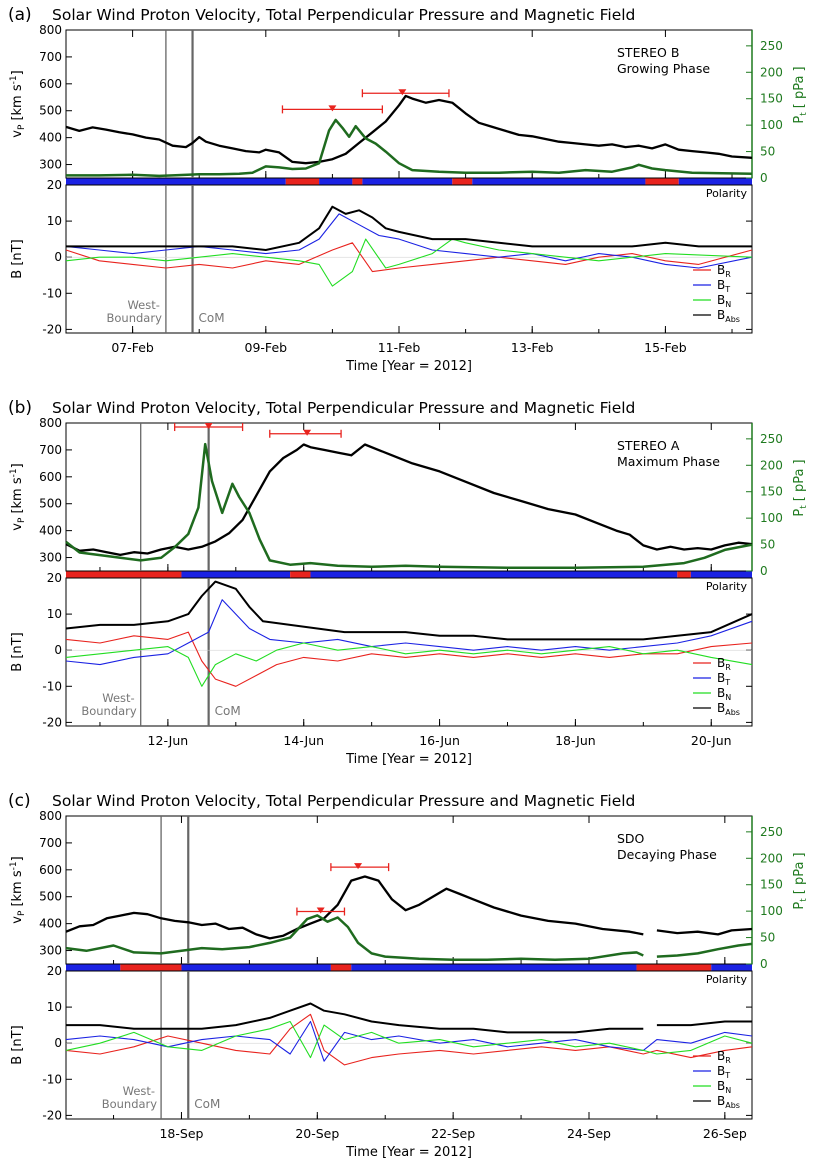  I want to click on b-tick-label: 10, so click(54, 614).